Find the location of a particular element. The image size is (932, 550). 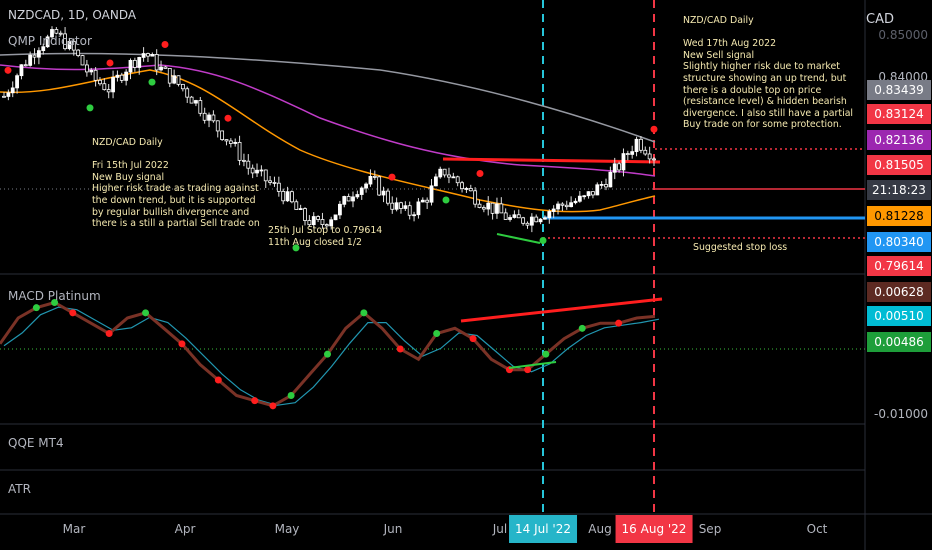

macd-bullish-divergence-line is located at coordinates (532, 365).